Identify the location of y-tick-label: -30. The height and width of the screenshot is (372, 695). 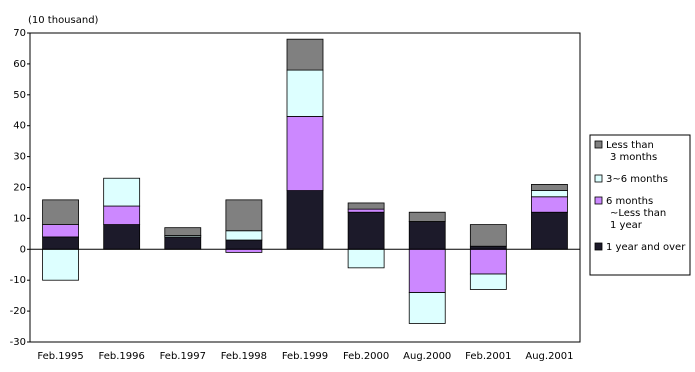
(18, 342).